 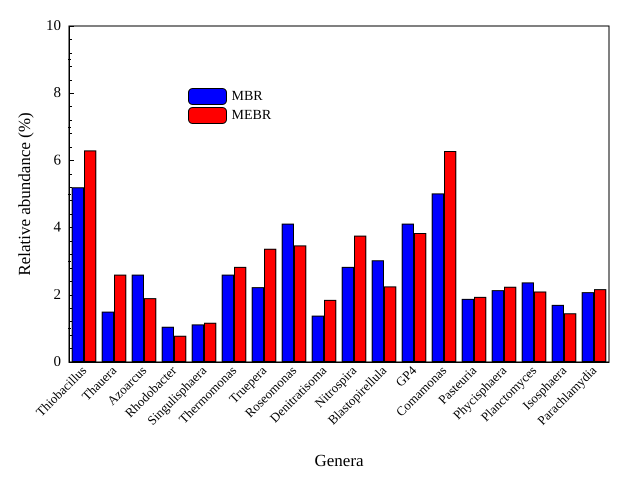 What do you see at coordinates (58, 160) in the screenshot?
I see `y-tick-label: 6` at bounding box center [58, 160].